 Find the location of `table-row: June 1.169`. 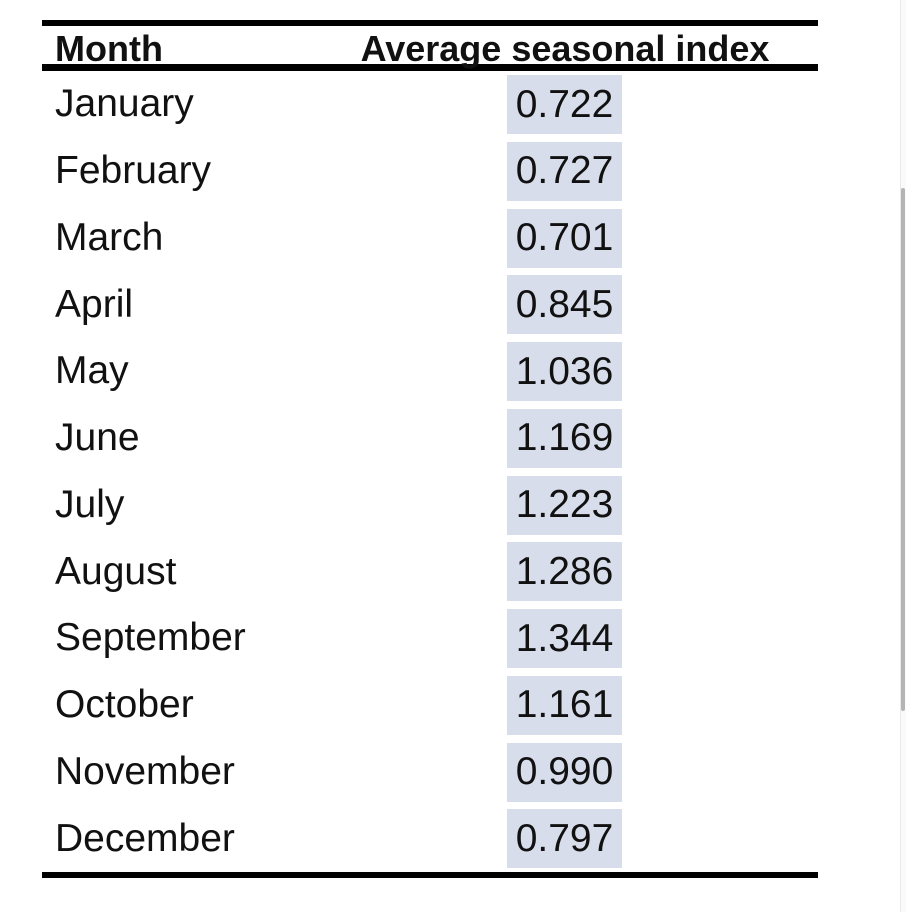

table-row: June 1.169 is located at coordinates (430, 438).